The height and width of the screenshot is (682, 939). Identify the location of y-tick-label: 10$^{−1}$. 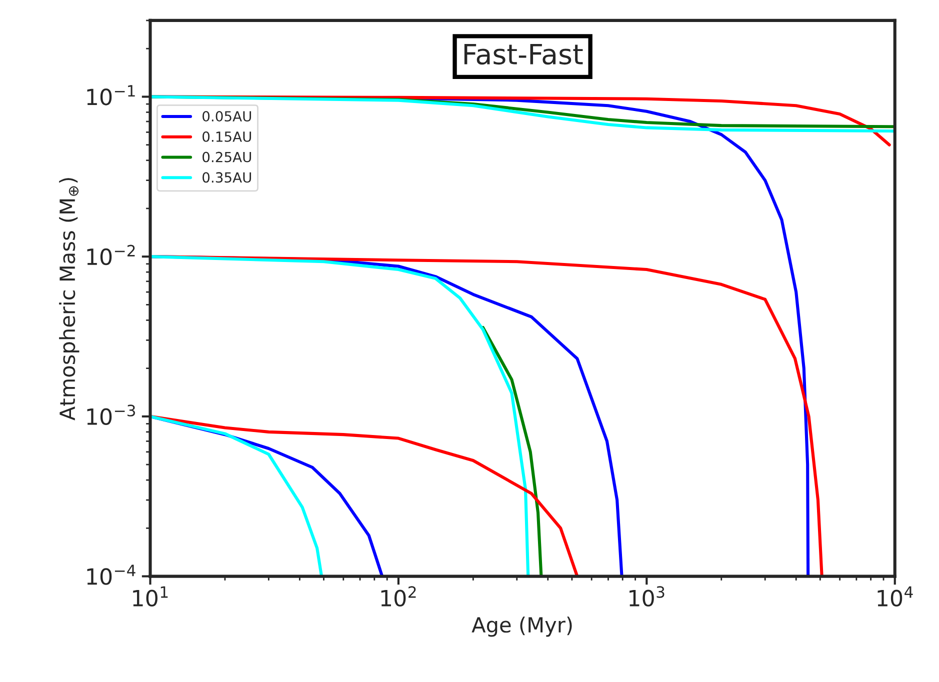
(111, 95).